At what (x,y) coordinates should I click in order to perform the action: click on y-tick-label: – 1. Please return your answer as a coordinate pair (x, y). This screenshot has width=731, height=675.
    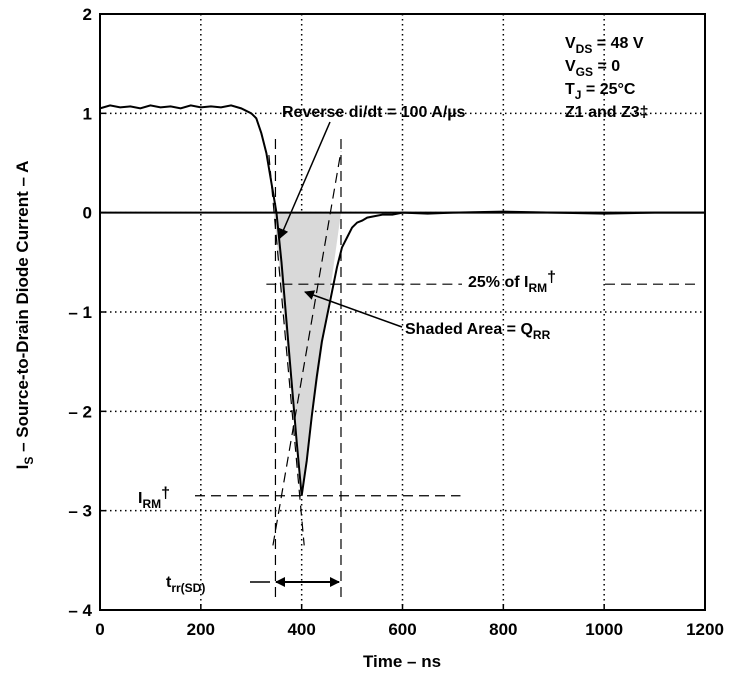
    Looking at the image, I should click on (80, 312).